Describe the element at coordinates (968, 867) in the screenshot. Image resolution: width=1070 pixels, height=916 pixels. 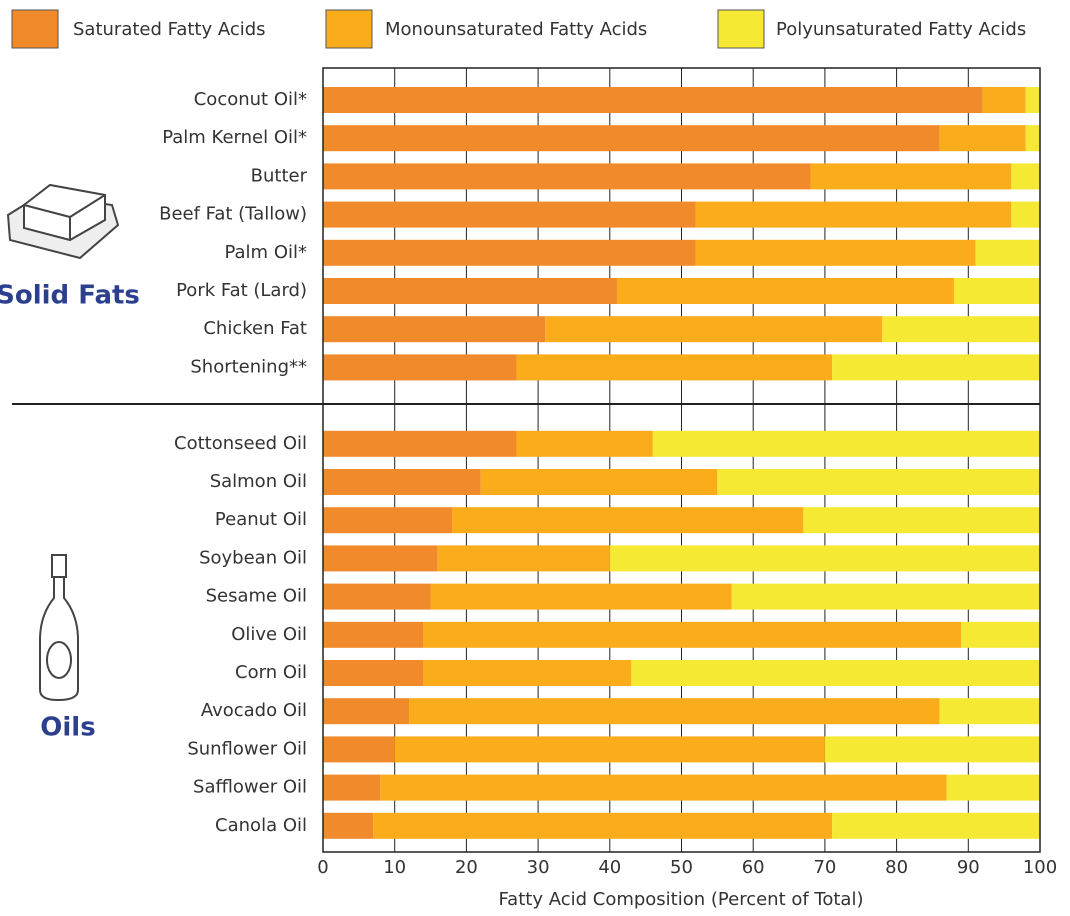
I see `x-tick-label: 90` at that location.